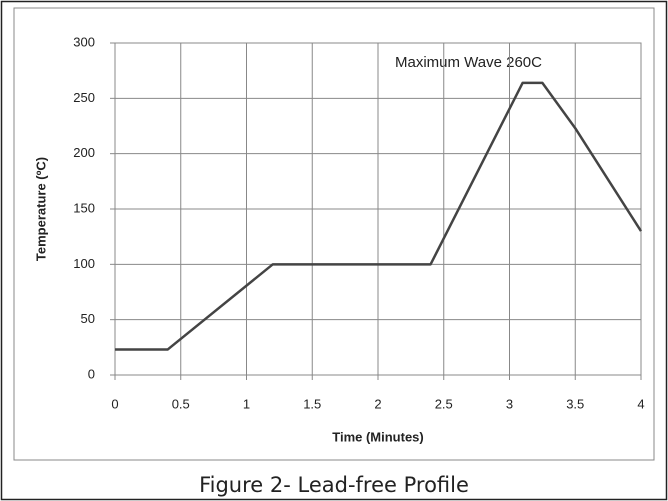 The height and width of the screenshot is (501, 668). Describe the element at coordinates (91, 373) in the screenshot. I see `y-tick-label: 0` at that location.